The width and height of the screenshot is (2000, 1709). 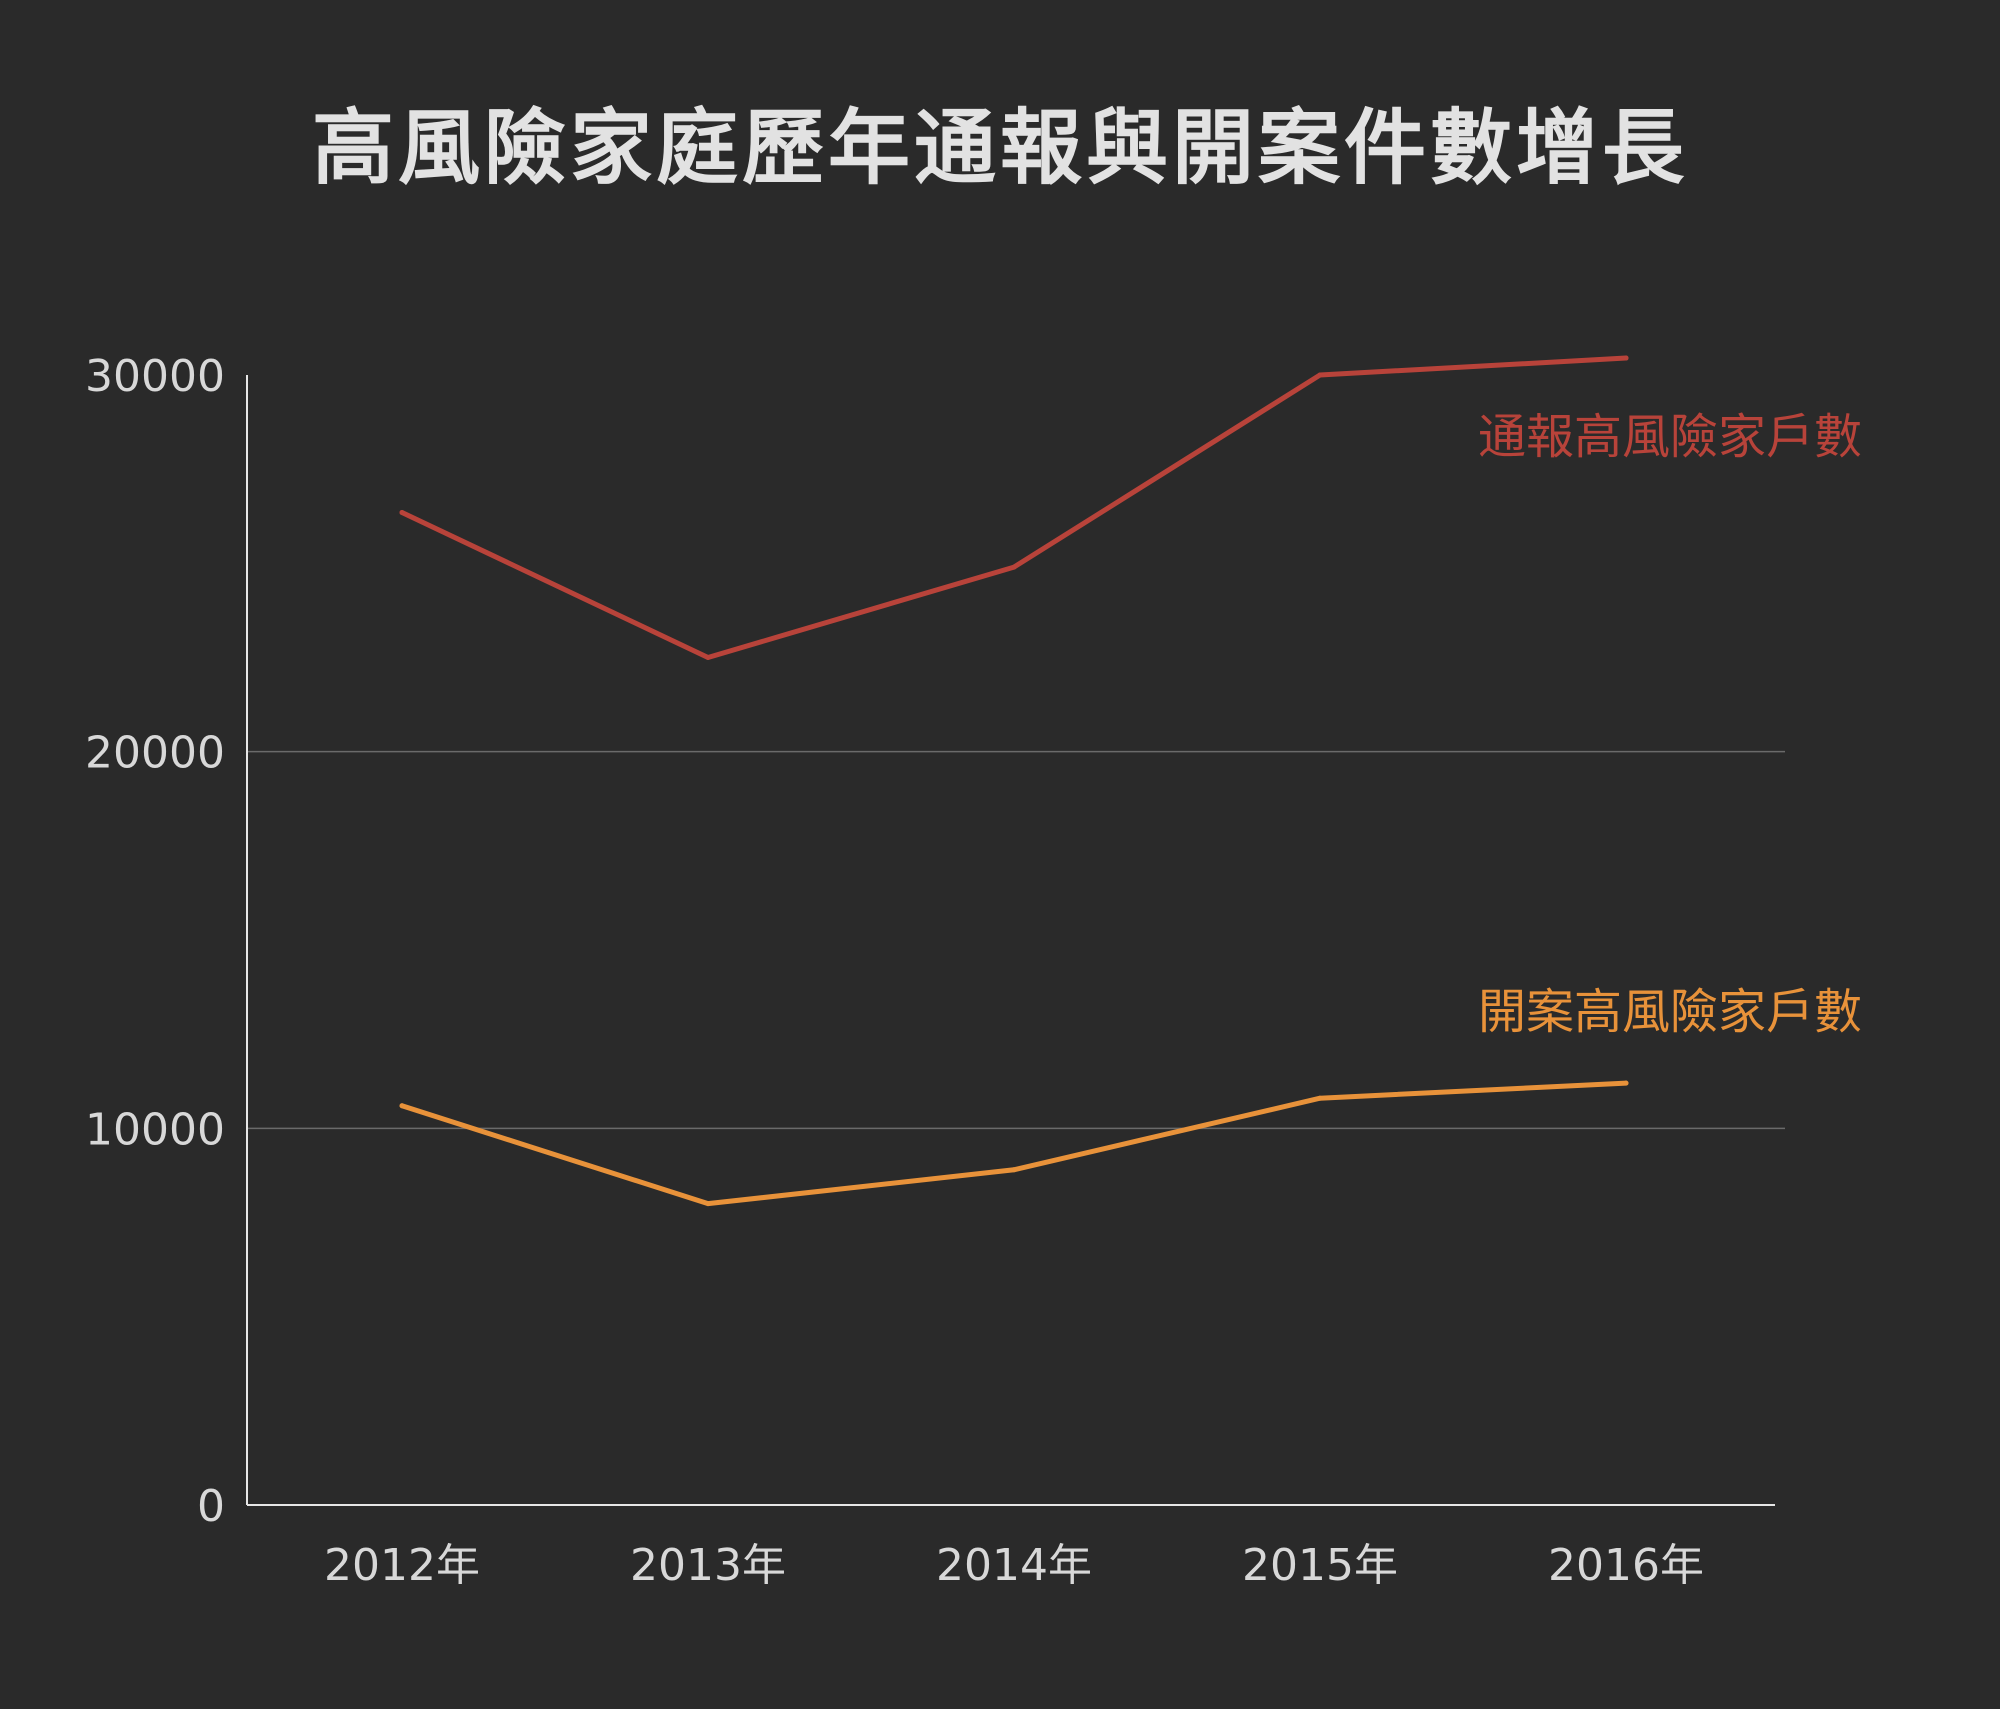 I want to click on x-axis-ticks: 2012年 2013年 2014年 2015年 2016年, so click(x=1014, y=1565).